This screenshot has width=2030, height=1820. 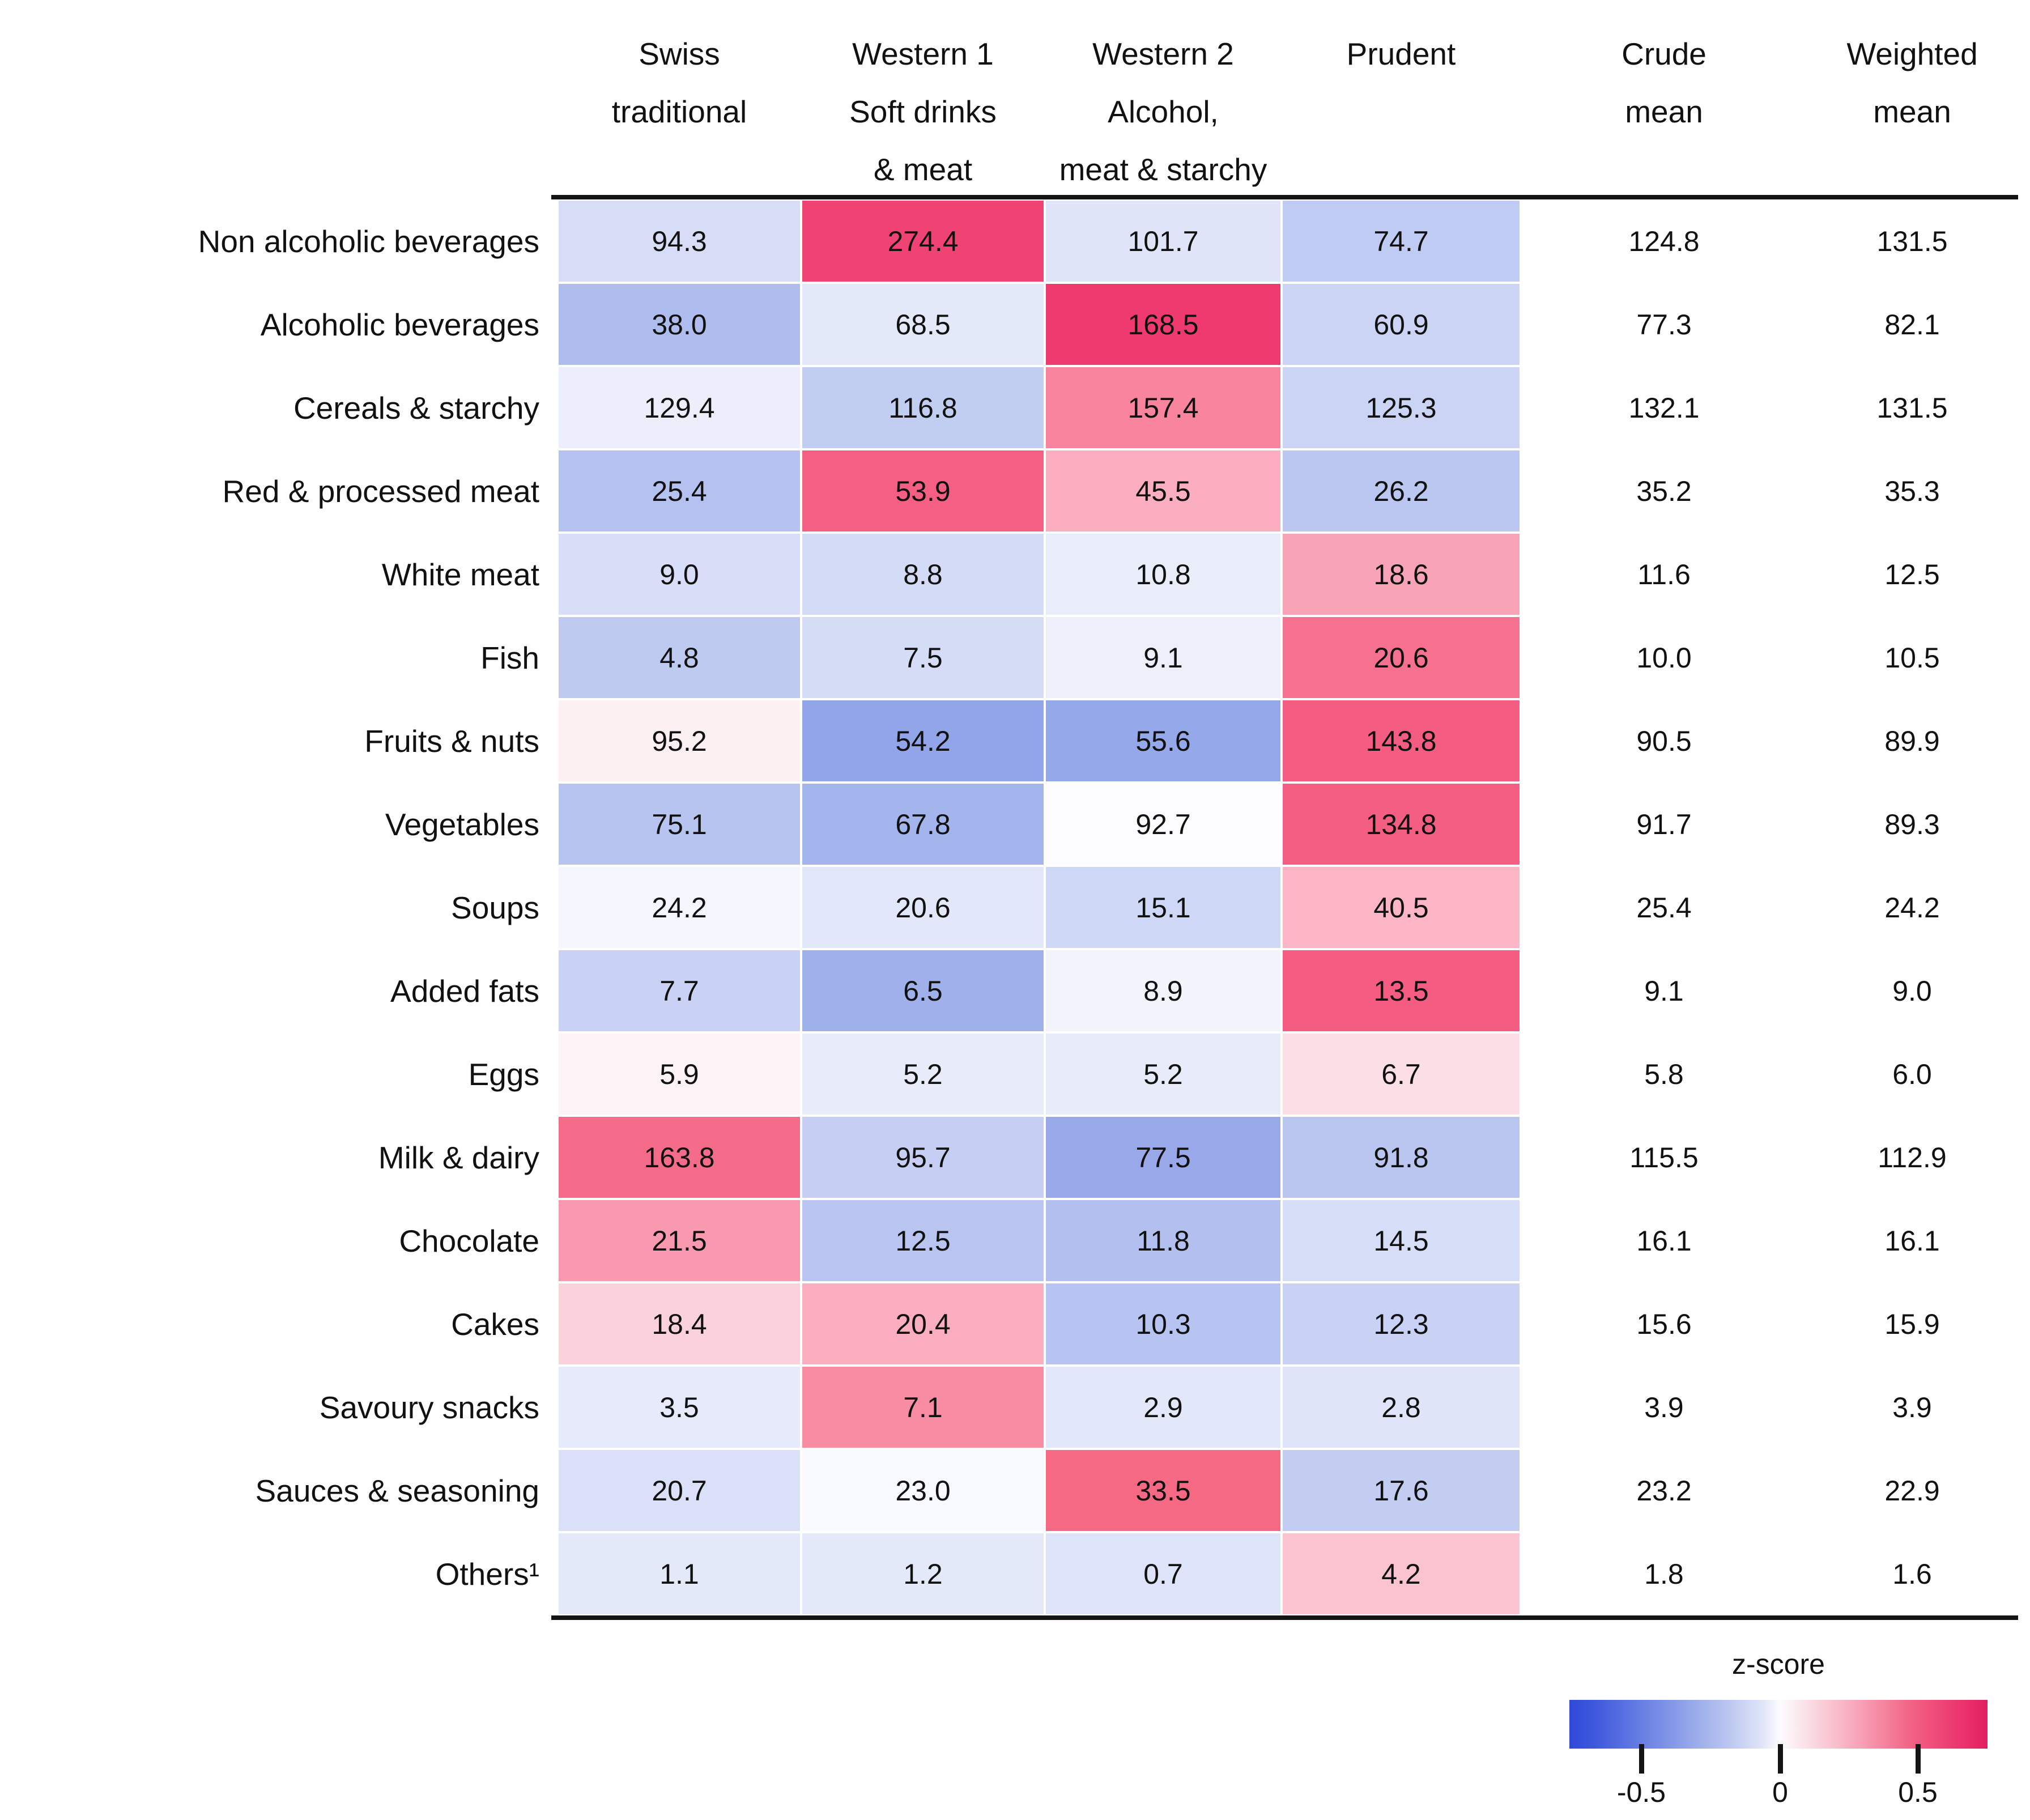 What do you see at coordinates (1781, 1759) in the screenshot?
I see `legend-tick-mark` at bounding box center [1781, 1759].